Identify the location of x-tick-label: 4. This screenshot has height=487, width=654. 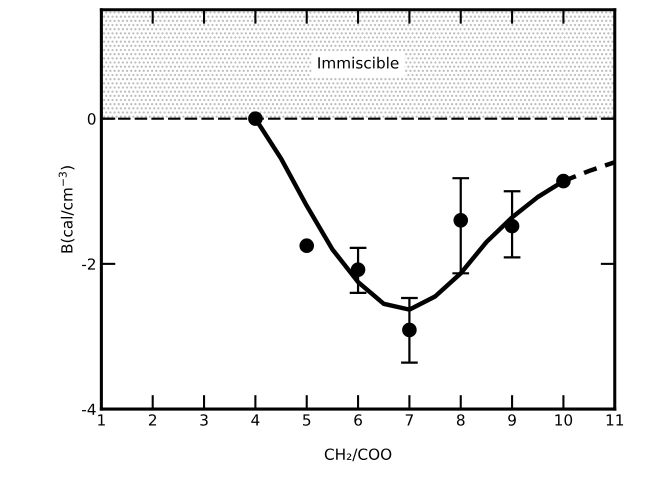
(255, 420).